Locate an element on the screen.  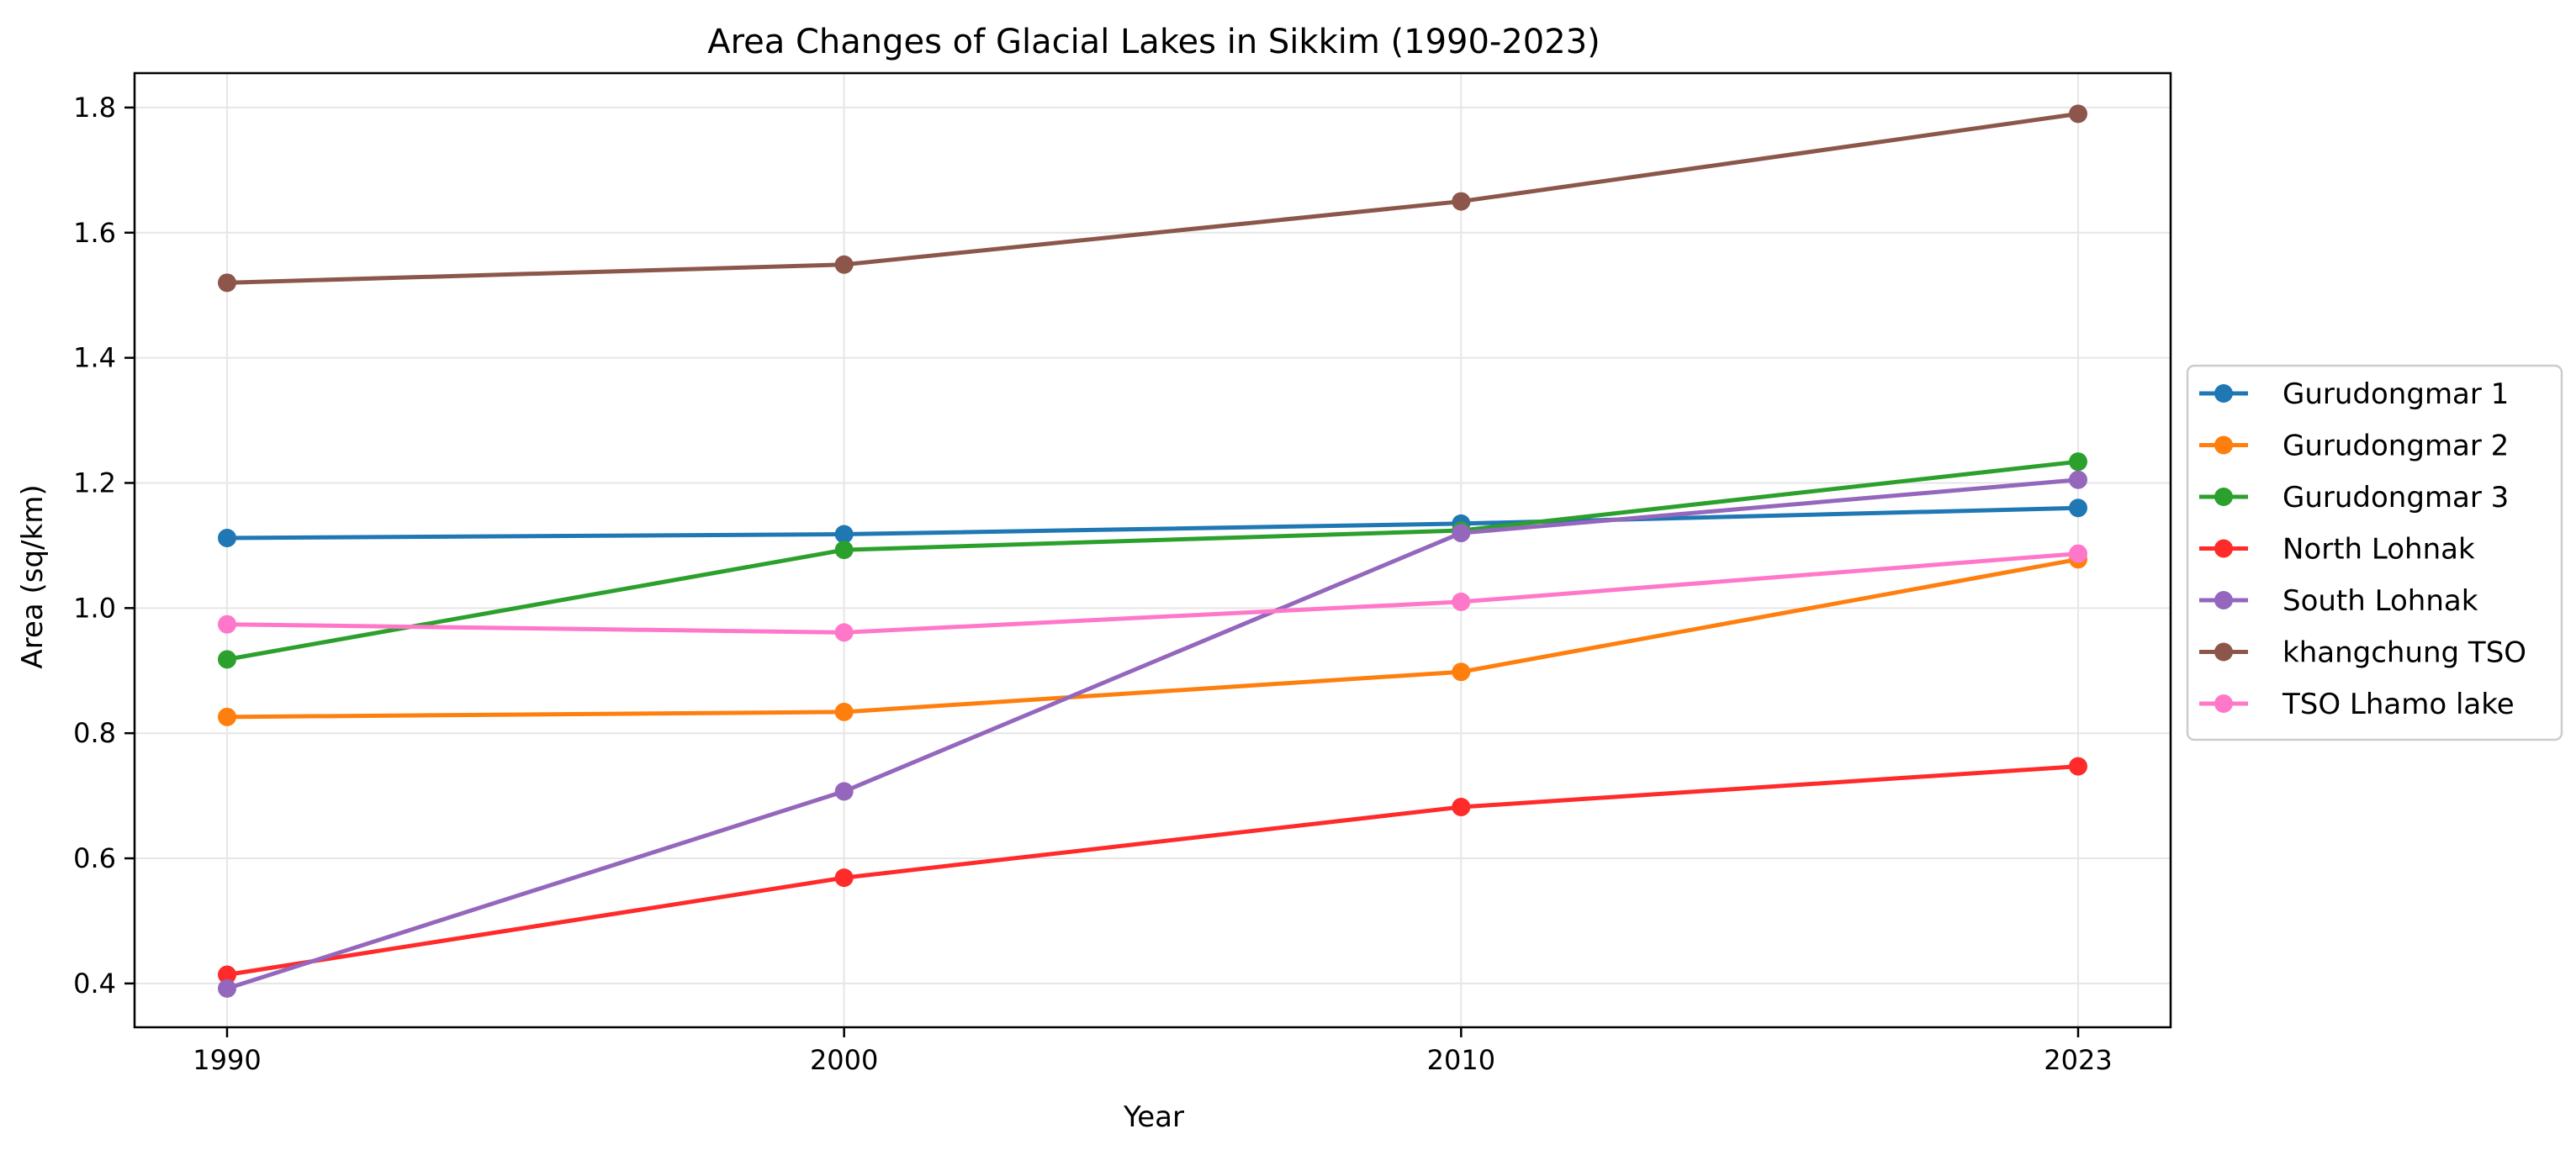
x-axis: 1990 2000 2010 2023 is located at coordinates (1153, 1051).